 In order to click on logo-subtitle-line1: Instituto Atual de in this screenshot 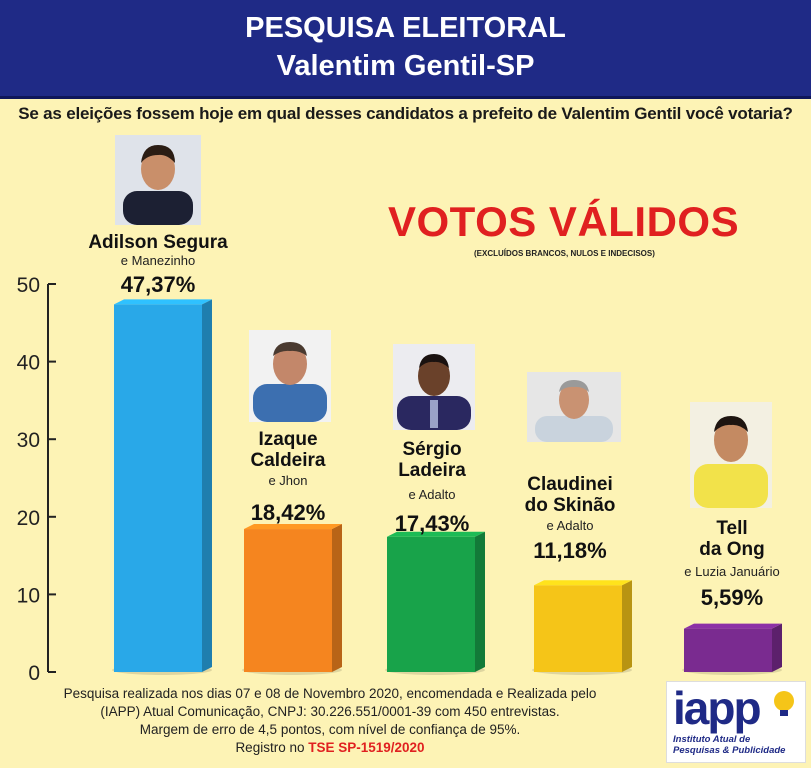, I will do `click(712, 739)`.